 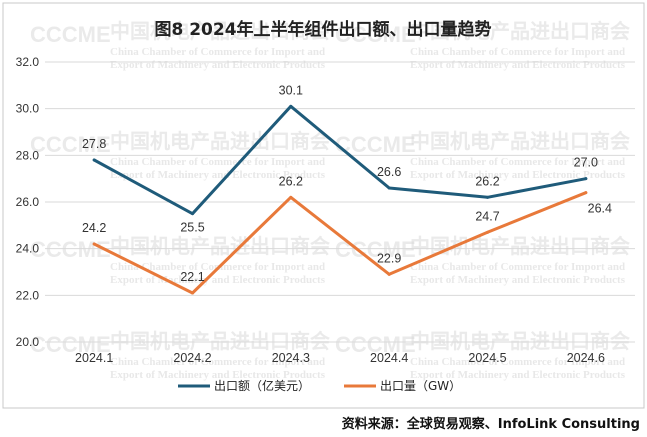 What do you see at coordinates (420, 386) in the screenshot?
I see `legend-label-export-volume: 出口量（GW）` at bounding box center [420, 386].